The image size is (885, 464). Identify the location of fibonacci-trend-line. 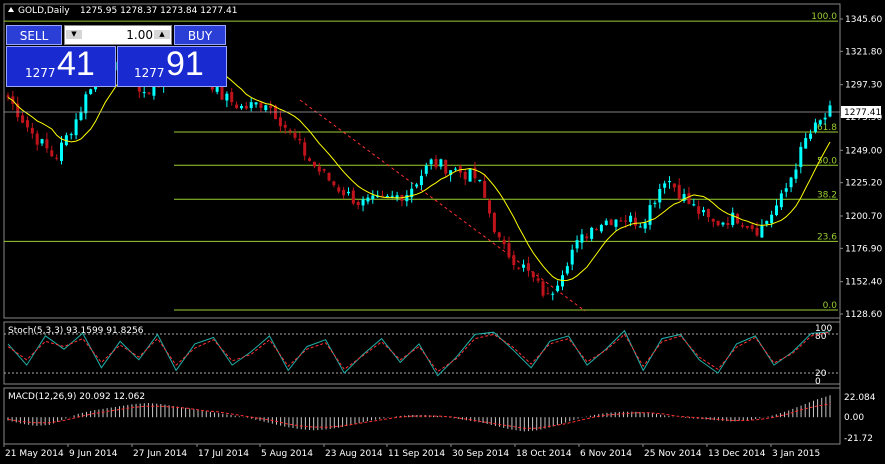
(442, 205).